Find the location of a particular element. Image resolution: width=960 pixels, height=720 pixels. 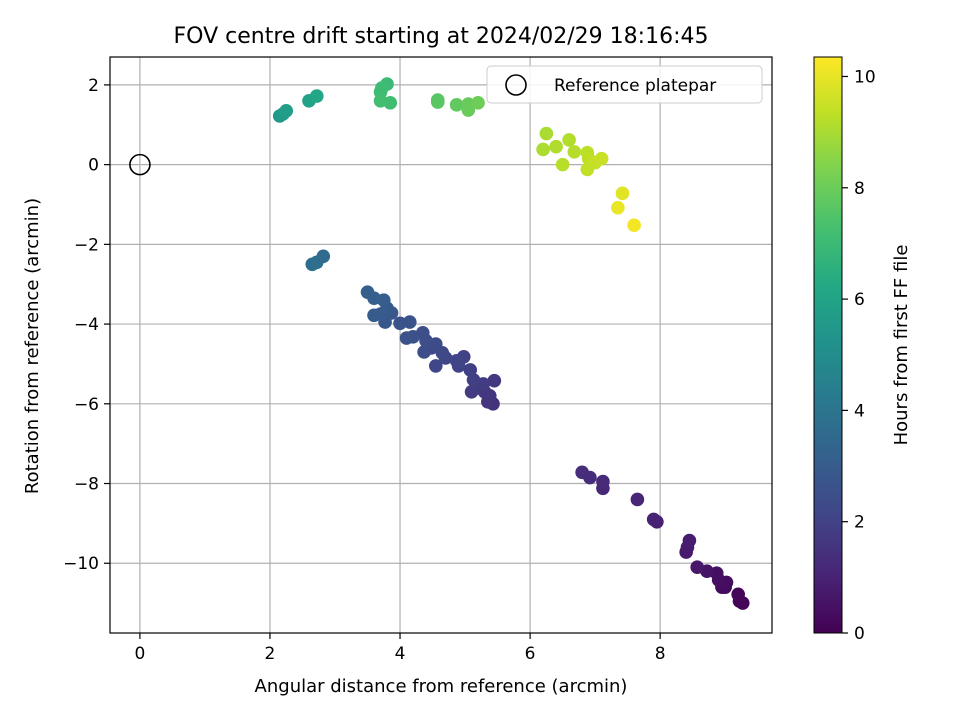

y-tick-label-6: −10 is located at coordinates (81, 564).